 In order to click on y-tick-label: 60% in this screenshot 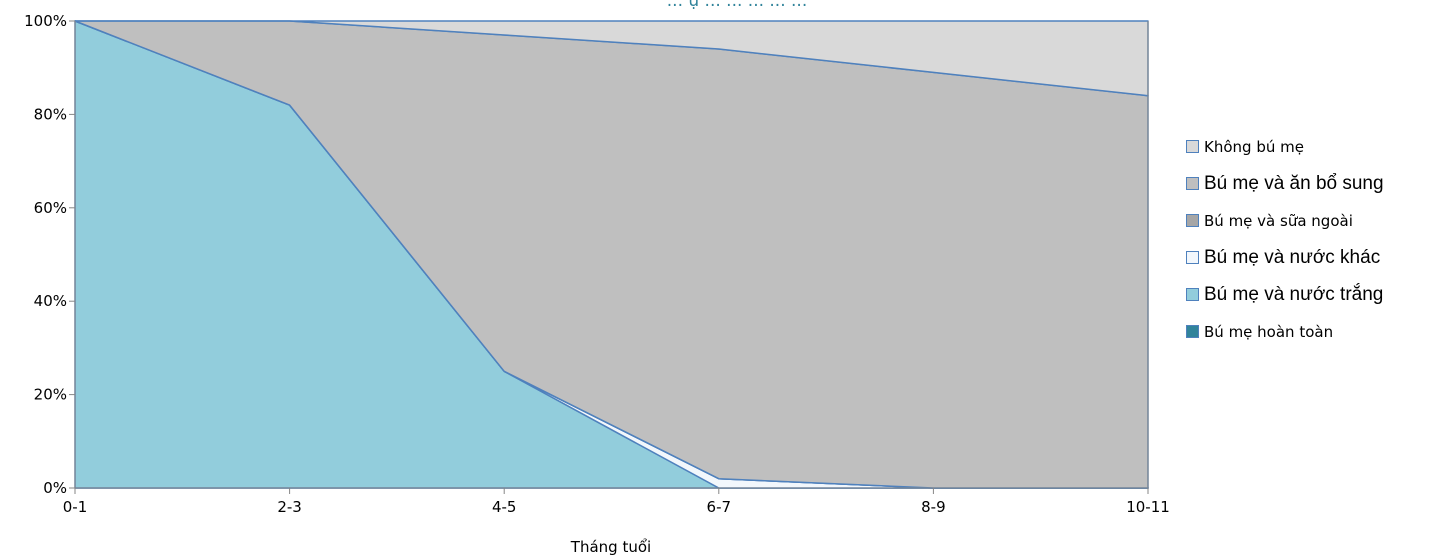, I will do `click(50, 208)`.